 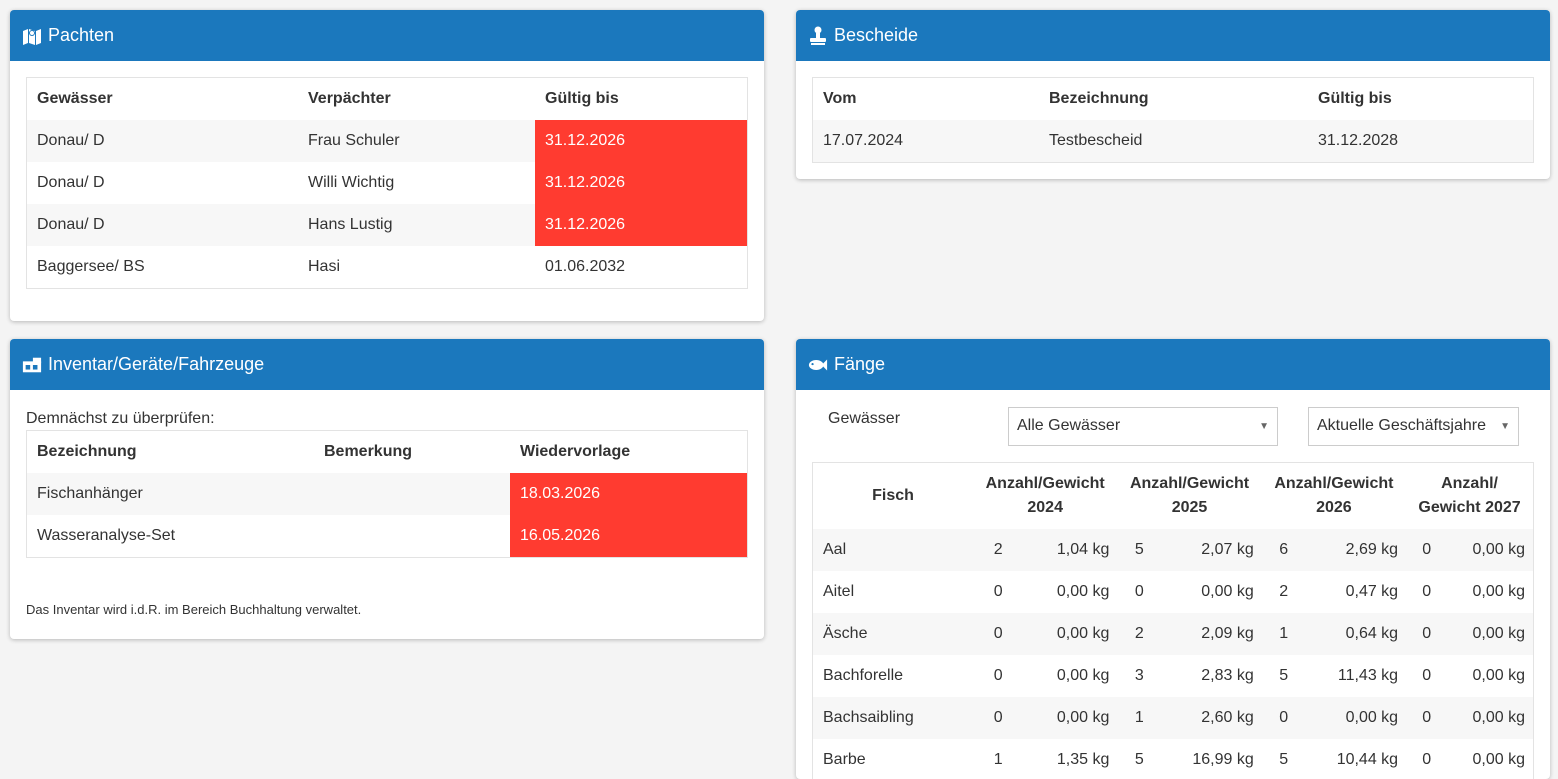 I want to click on col-gueltig: Gültig bis, so click(x=1355, y=98).